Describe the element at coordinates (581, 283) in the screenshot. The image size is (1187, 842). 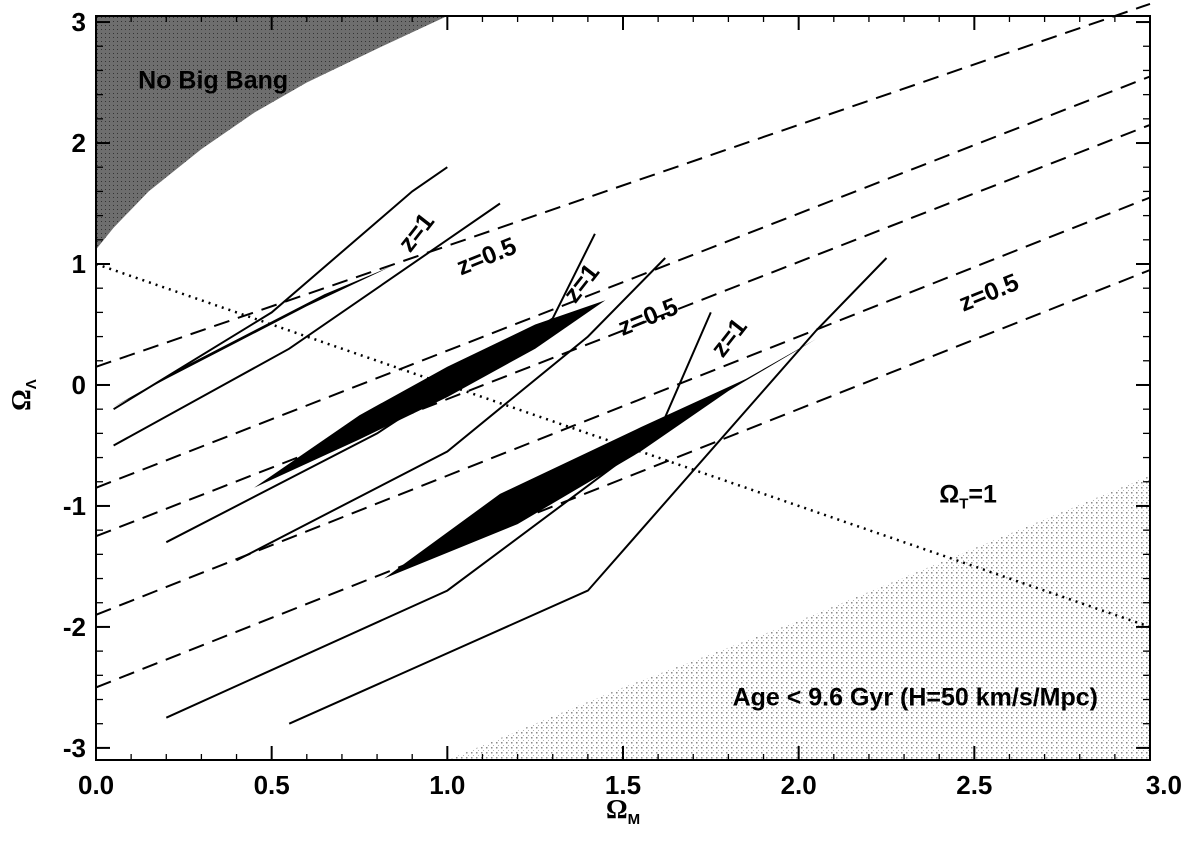
I see `contour-label-3: z=1` at that location.